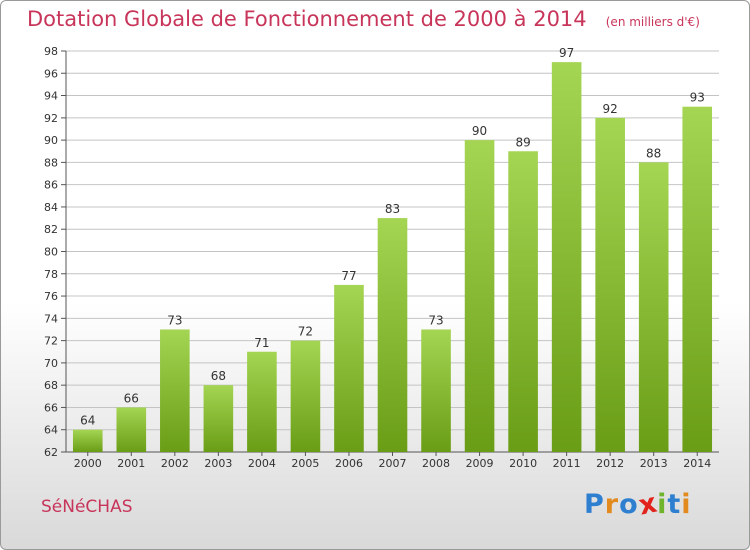  Describe the element at coordinates (51, 51) in the screenshot. I see `y-tick-label: 98` at that location.